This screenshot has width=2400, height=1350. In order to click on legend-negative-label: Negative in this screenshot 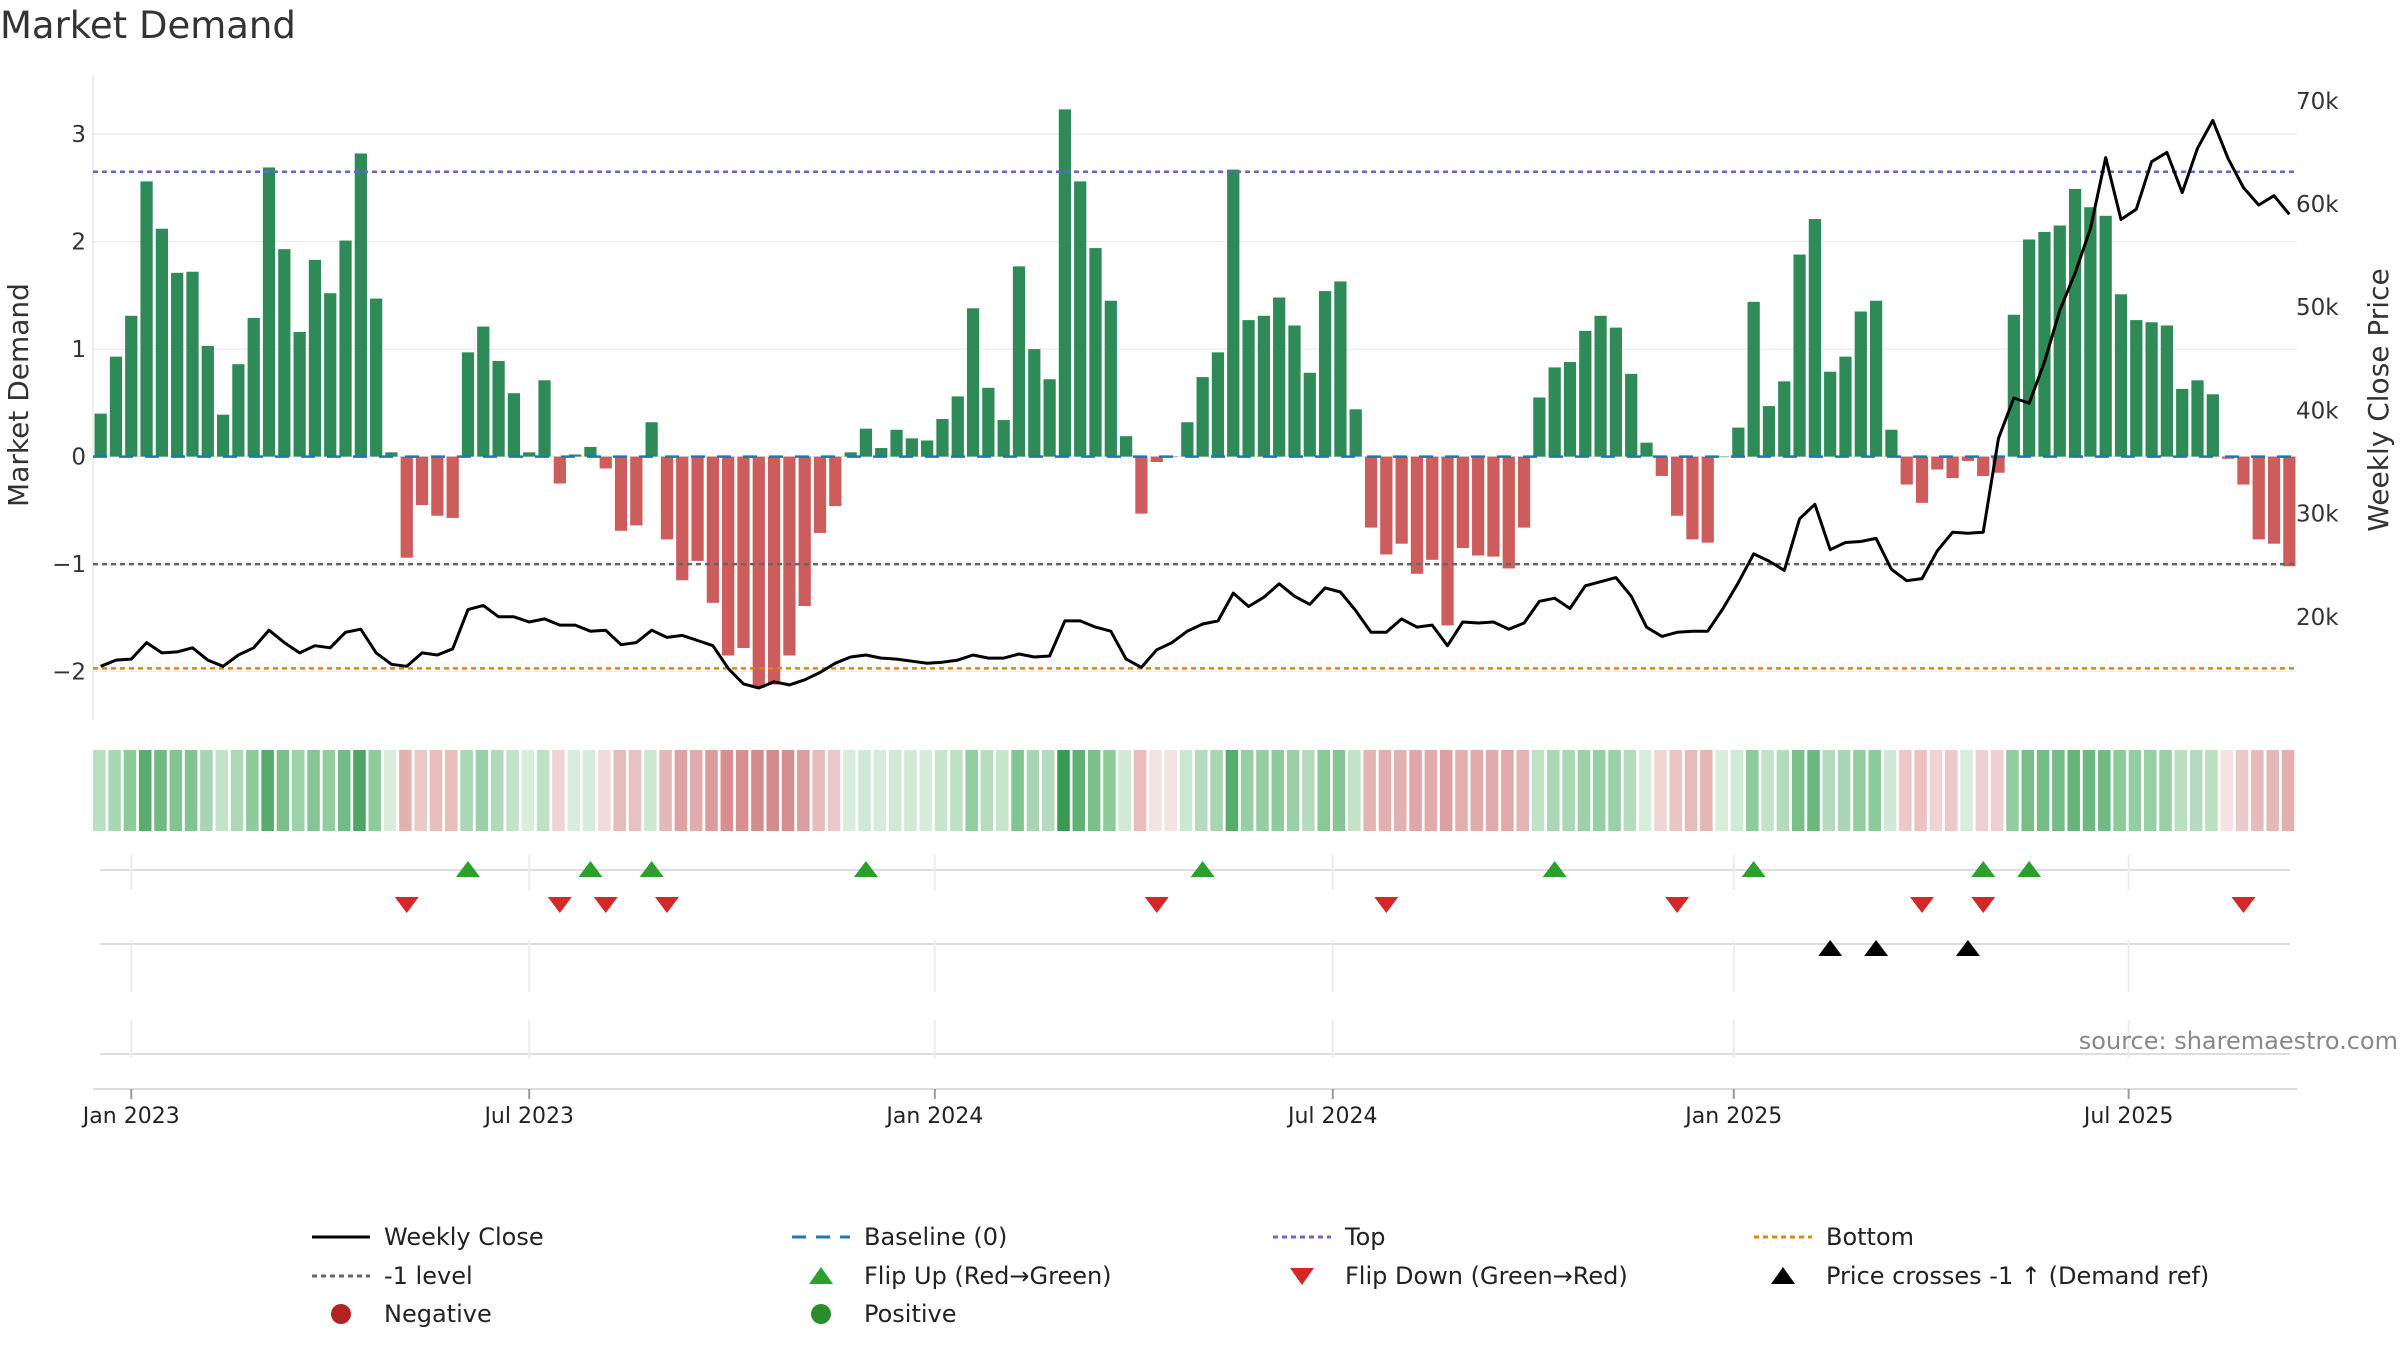, I will do `click(438, 1314)`.